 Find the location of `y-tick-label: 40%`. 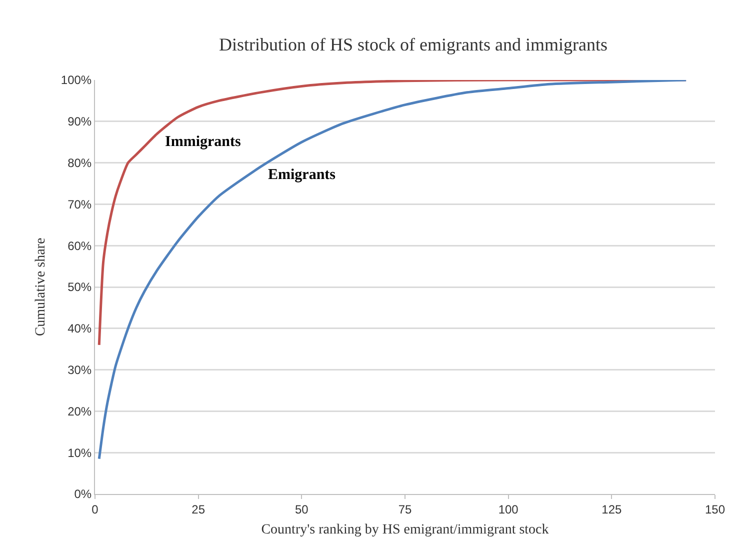

y-tick-label: 40% is located at coordinates (80, 329).